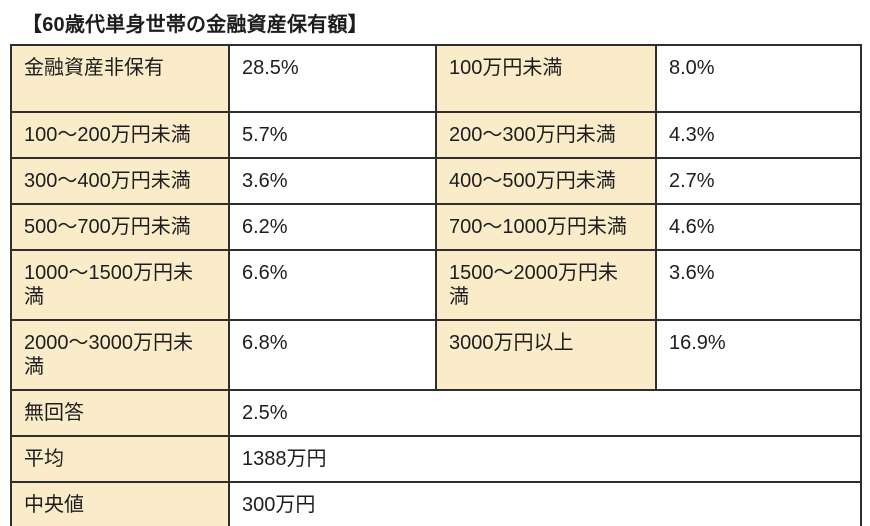  What do you see at coordinates (332, 355) in the screenshot?
I see `value-cell: 6.8%` at bounding box center [332, 355].